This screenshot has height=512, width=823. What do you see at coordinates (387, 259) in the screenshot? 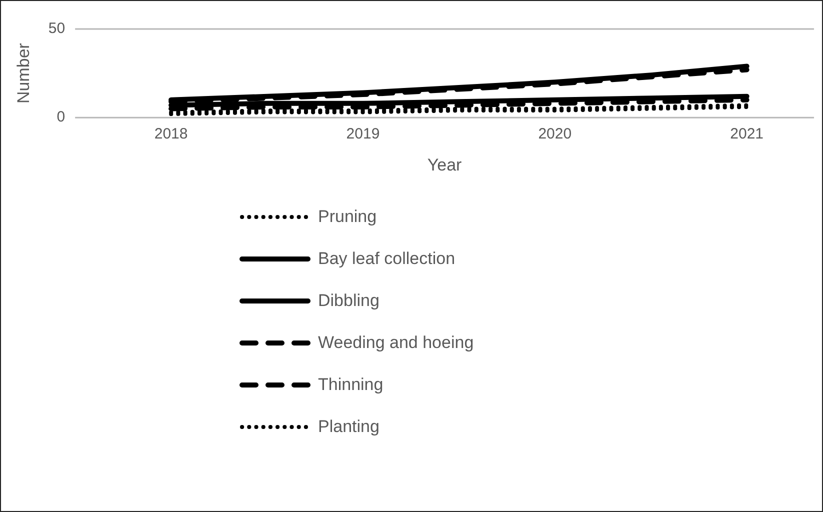
I see `legend-label: Bay leaf collection` at bounding box center [387, 259].